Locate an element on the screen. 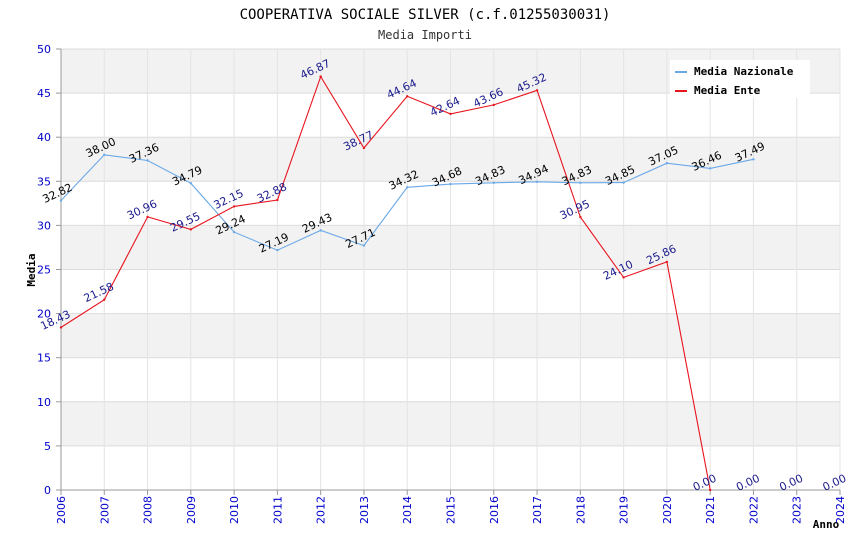  y-tick-label: 30 is located at coordinates (44, 225).